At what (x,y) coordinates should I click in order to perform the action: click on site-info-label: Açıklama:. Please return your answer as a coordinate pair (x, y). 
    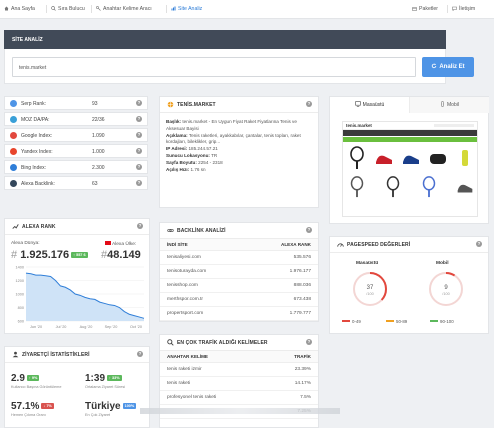
    Looking at the image, I should click on (177, 135).